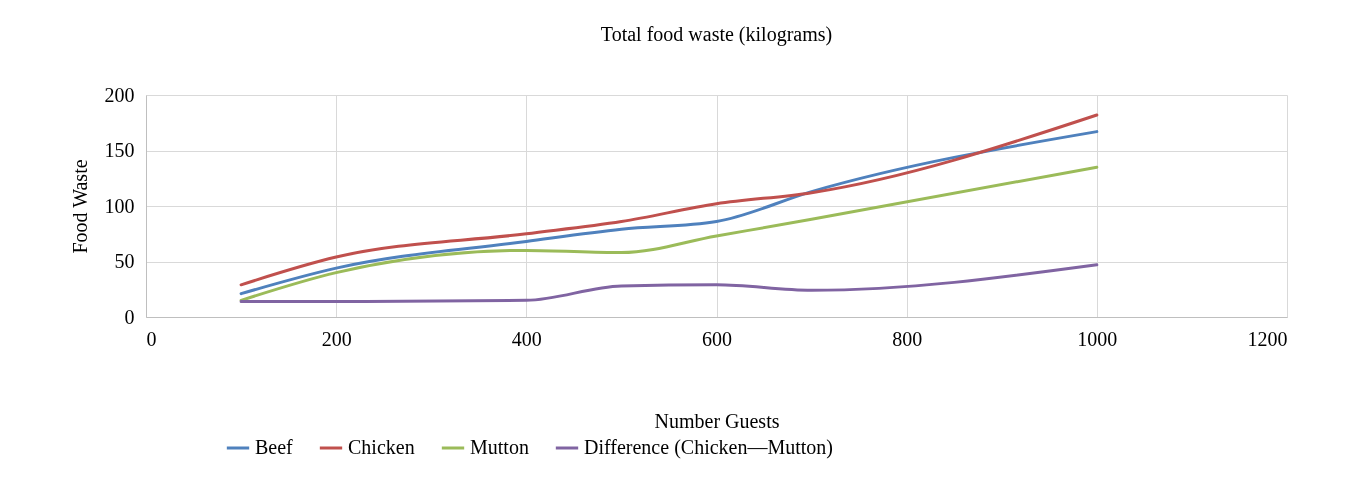 This screenshot has width=1351, height=498. What do you see at coordinates (124, 261) in the screenshot?
I see `y-tick-label: 50` at bounding box center [124, 261].